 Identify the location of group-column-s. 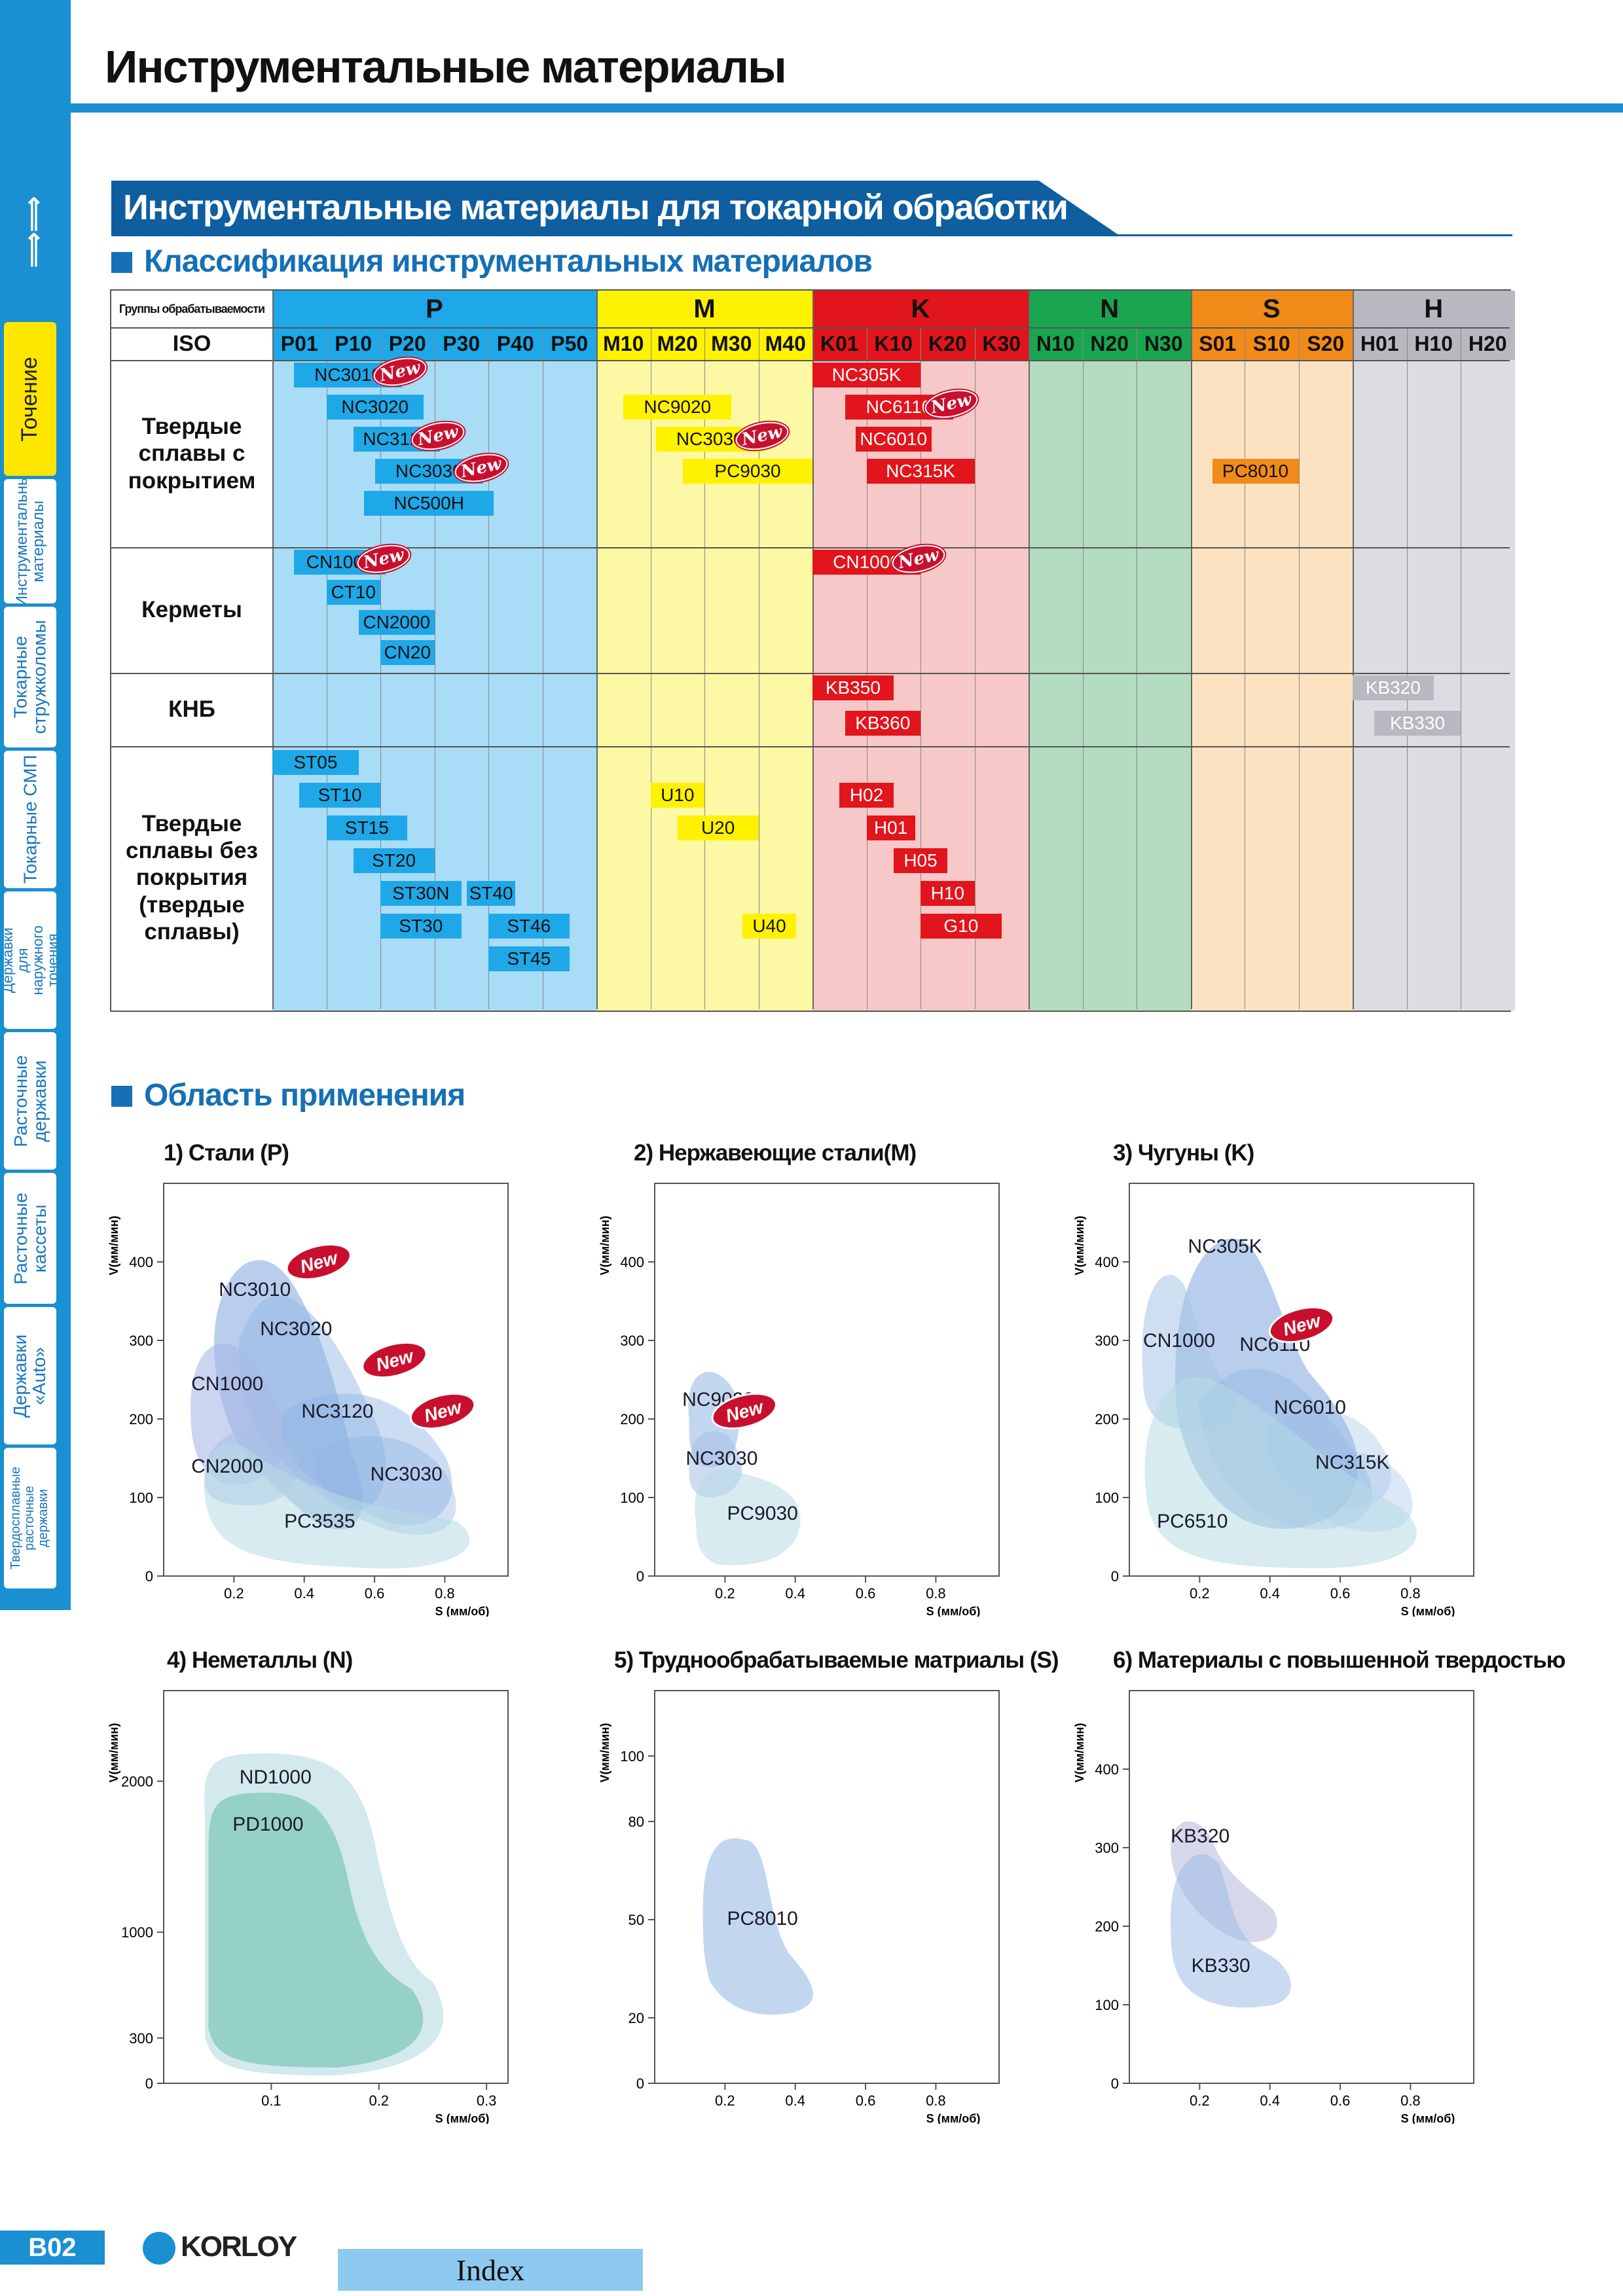
(1271, 651).